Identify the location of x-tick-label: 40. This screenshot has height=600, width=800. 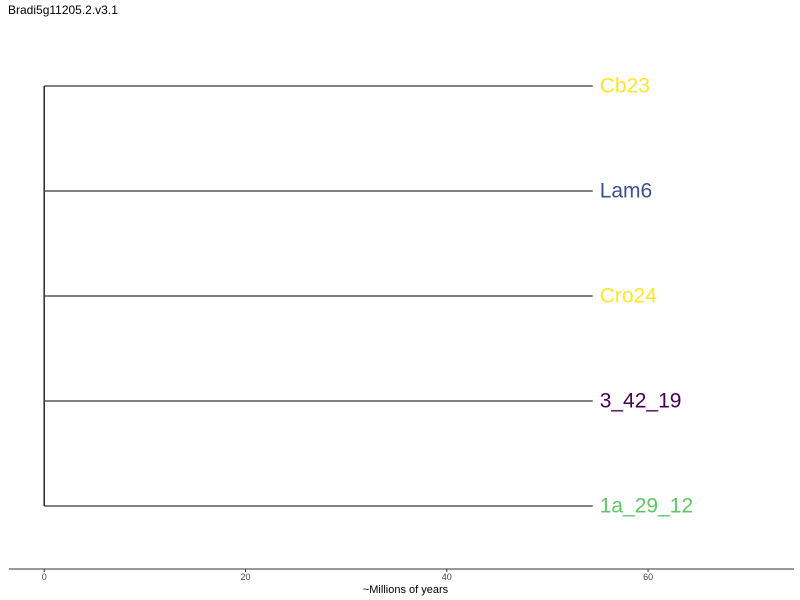
(447, 577).